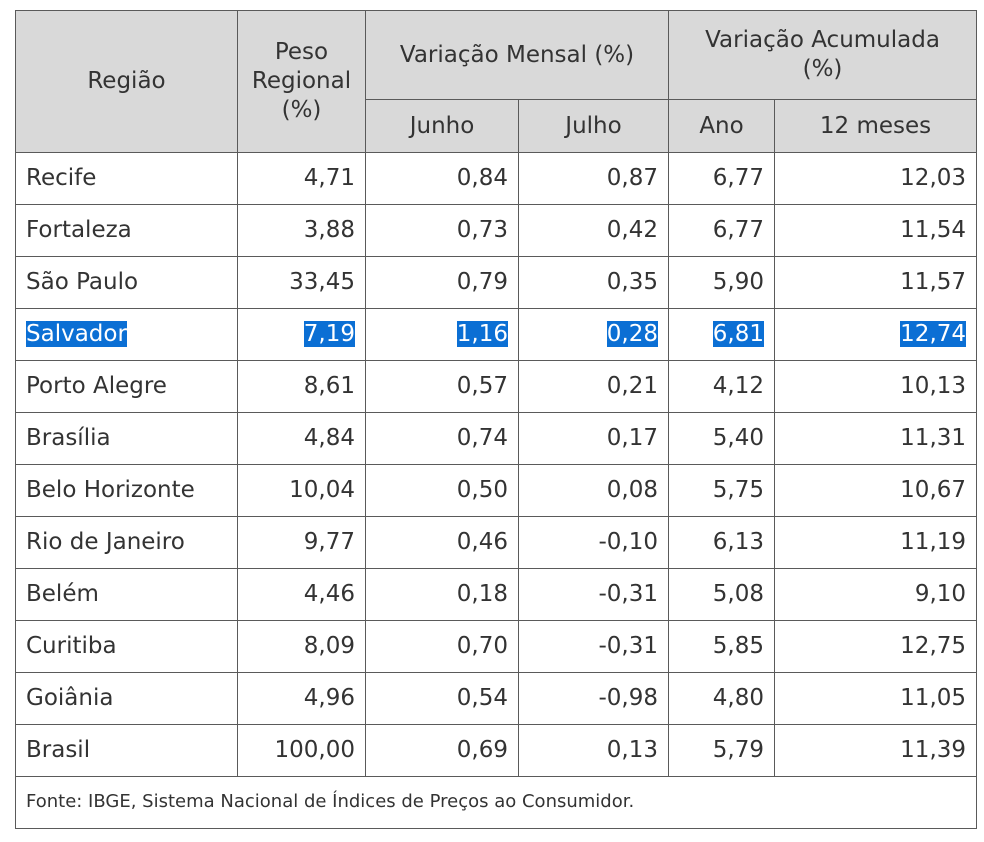 This screenshot has width=984, height=842. What do you see at coordinates (126, 750) in the screenshot?
I see `cell-regiao: Brasil` at bounding box center [126, 750].